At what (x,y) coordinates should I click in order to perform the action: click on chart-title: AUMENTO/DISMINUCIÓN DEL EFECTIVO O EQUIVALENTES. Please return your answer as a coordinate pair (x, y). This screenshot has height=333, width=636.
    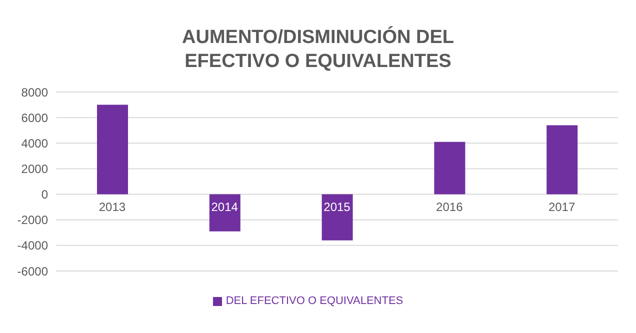
    Looking at the image, I should click on (318, 50).